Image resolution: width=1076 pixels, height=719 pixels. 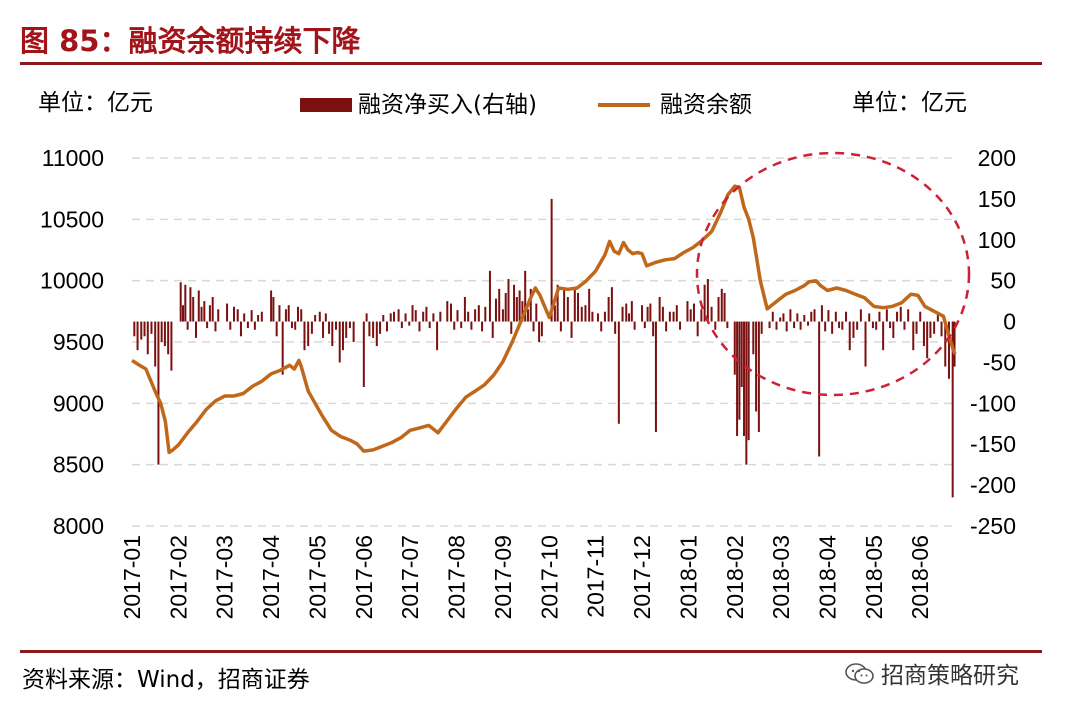 What do you see at coordinates (317, 577) in the screenshot?
I see `x-tick-label: 2017-05` at bounding box center [317, 577].